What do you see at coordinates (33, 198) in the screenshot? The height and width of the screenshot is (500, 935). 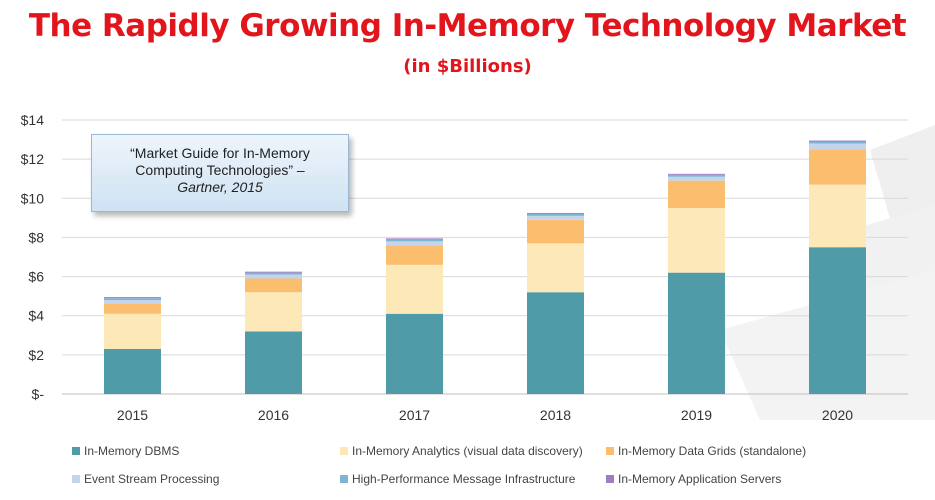 I see `y-tick-label: $10` at bounding box center [33, 198].